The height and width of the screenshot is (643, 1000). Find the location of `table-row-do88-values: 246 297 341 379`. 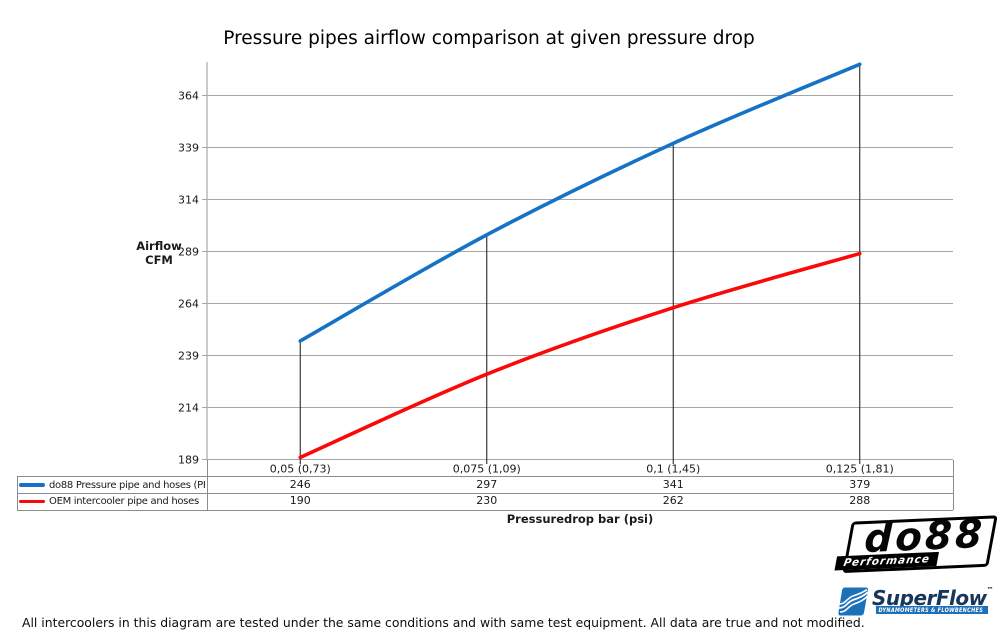

table-row-do88-values: 246 297 341 379 is located at coordinates (580, 485).